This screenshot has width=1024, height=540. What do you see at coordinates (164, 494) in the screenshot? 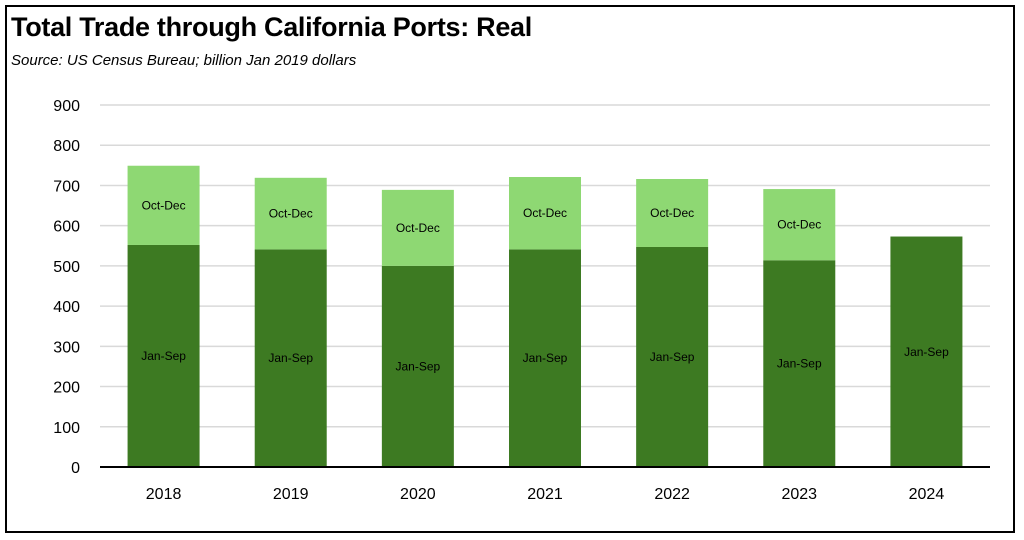
I see `x-tick-label: 2018` at bounding box center [164, 494].